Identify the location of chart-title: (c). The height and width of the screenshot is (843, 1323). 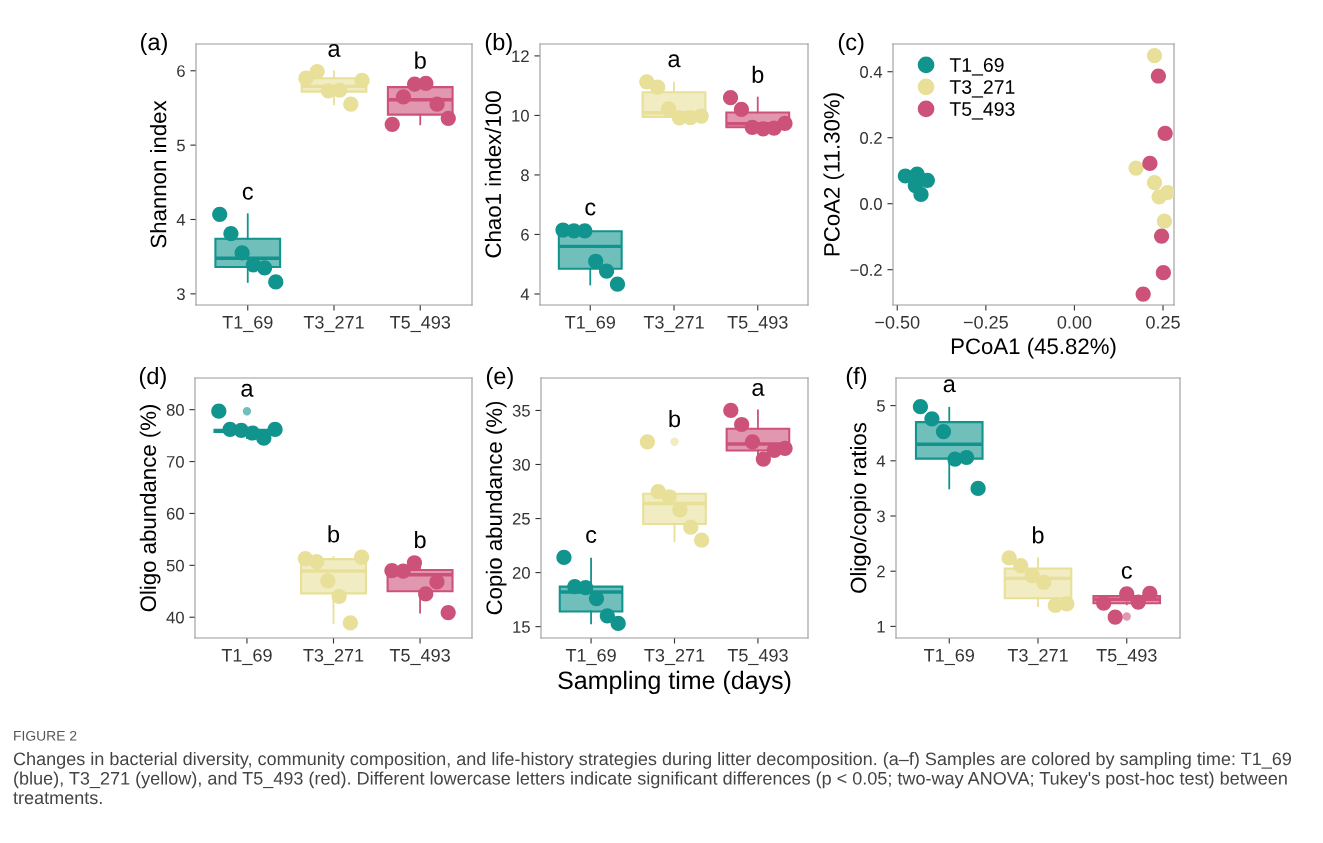
(851, 44).